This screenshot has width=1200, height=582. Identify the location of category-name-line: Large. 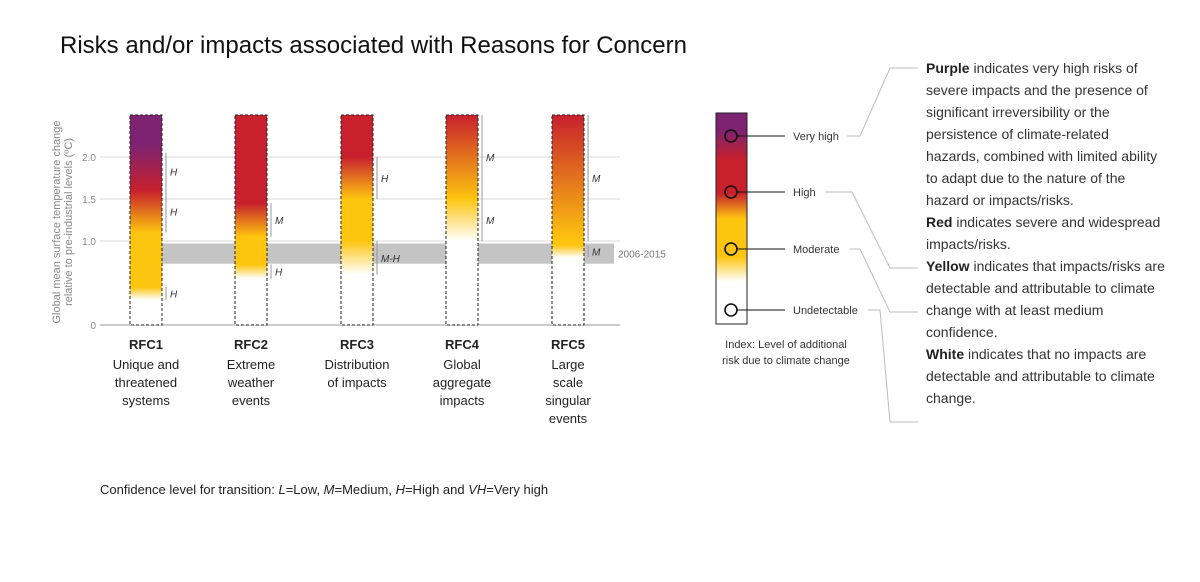
(567, 364).